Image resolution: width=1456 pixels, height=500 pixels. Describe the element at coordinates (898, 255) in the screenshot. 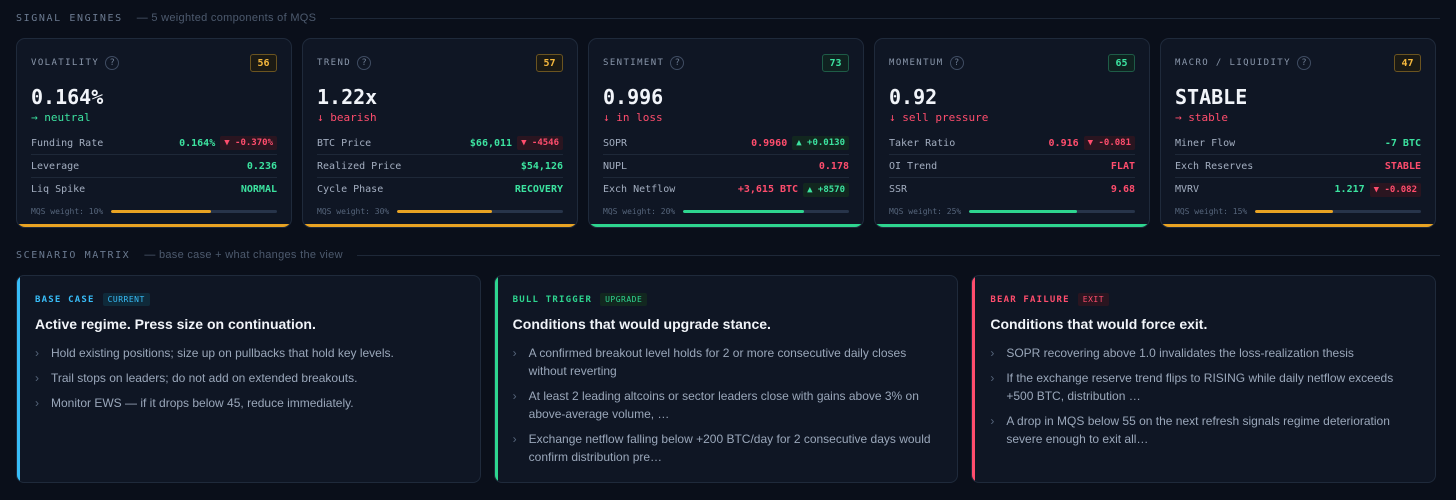

I see `section-divider` at that location.